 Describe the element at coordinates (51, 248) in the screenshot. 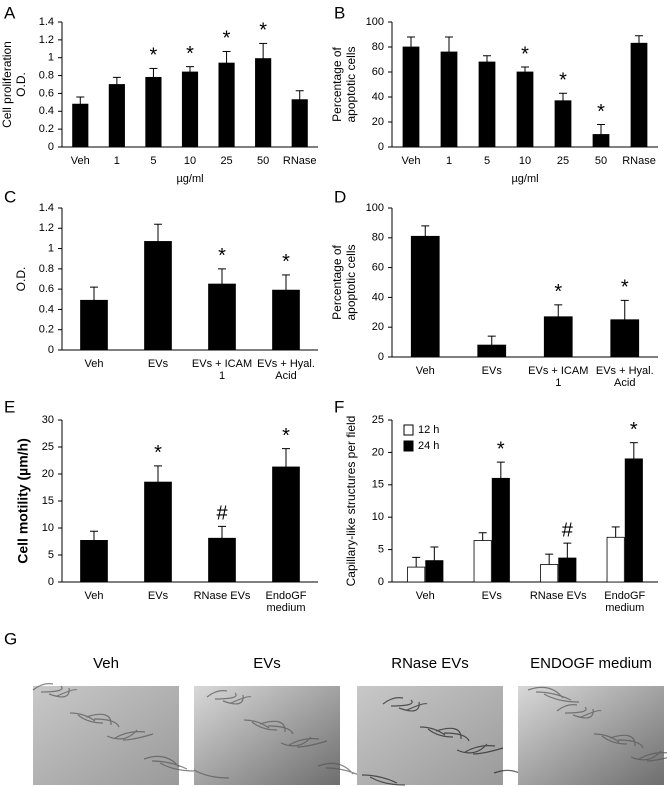

I see `y-tick-label: 1` at that location.